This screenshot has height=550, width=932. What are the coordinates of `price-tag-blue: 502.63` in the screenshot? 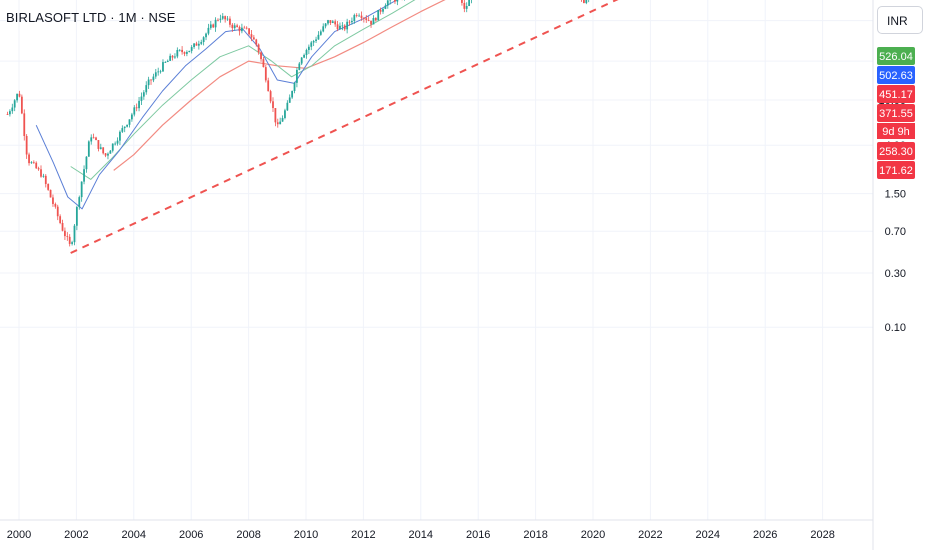 It's located at (896, 75).